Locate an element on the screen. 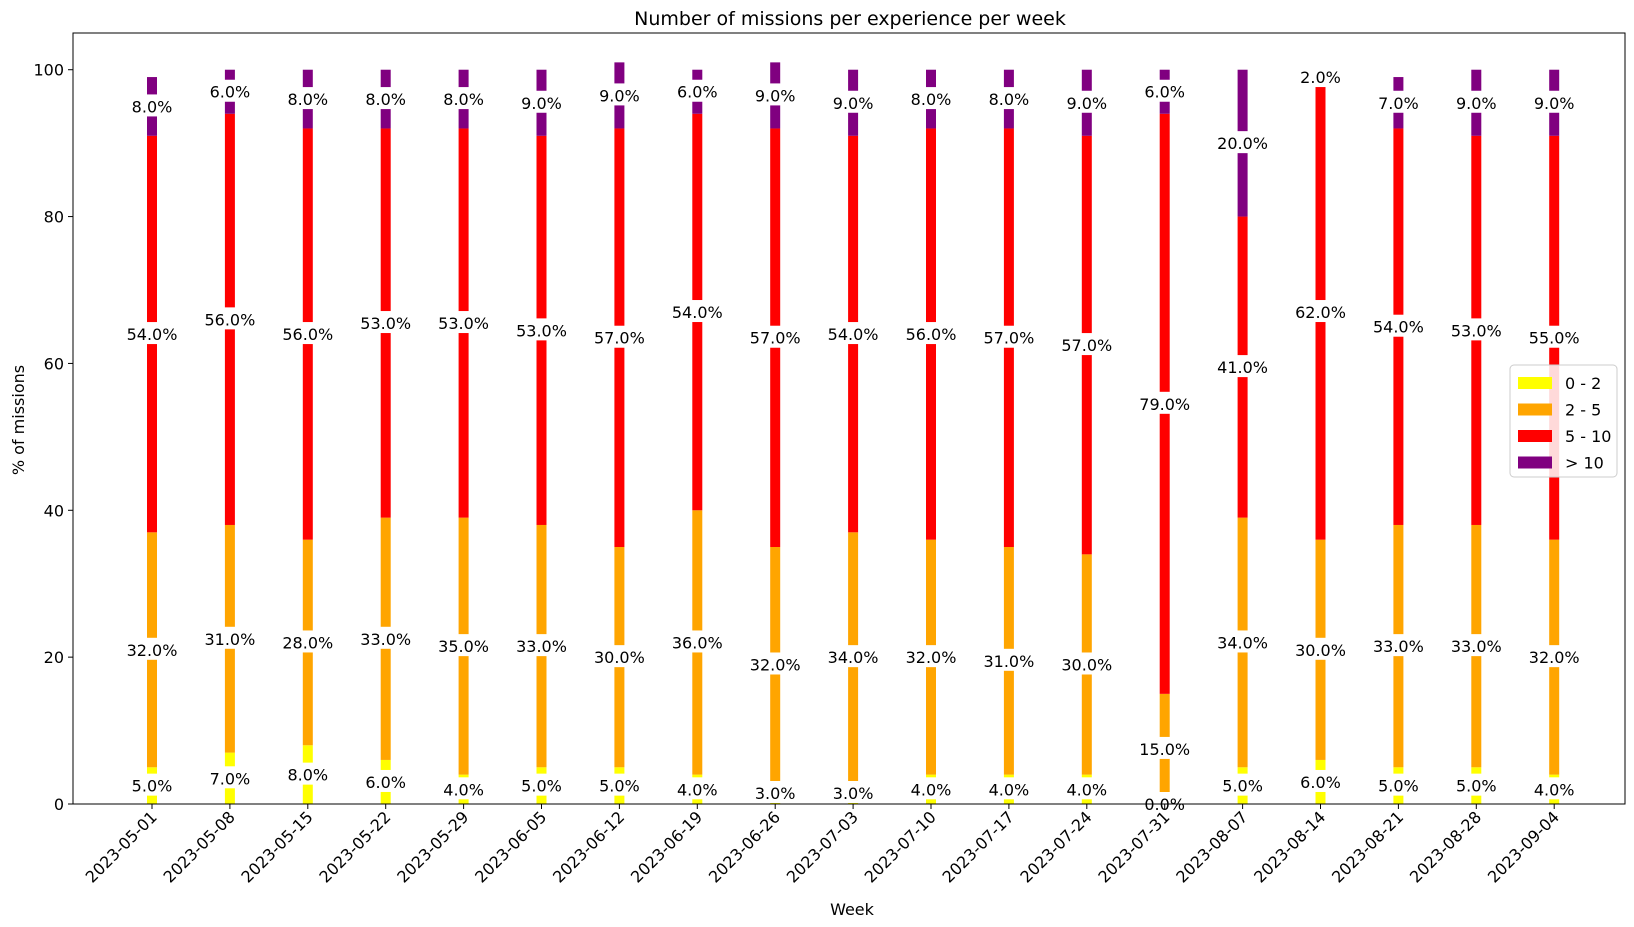 The width and height of the screenshot is (1634, 927). data-label: 31.0% is located at coordinates (1008, 661).